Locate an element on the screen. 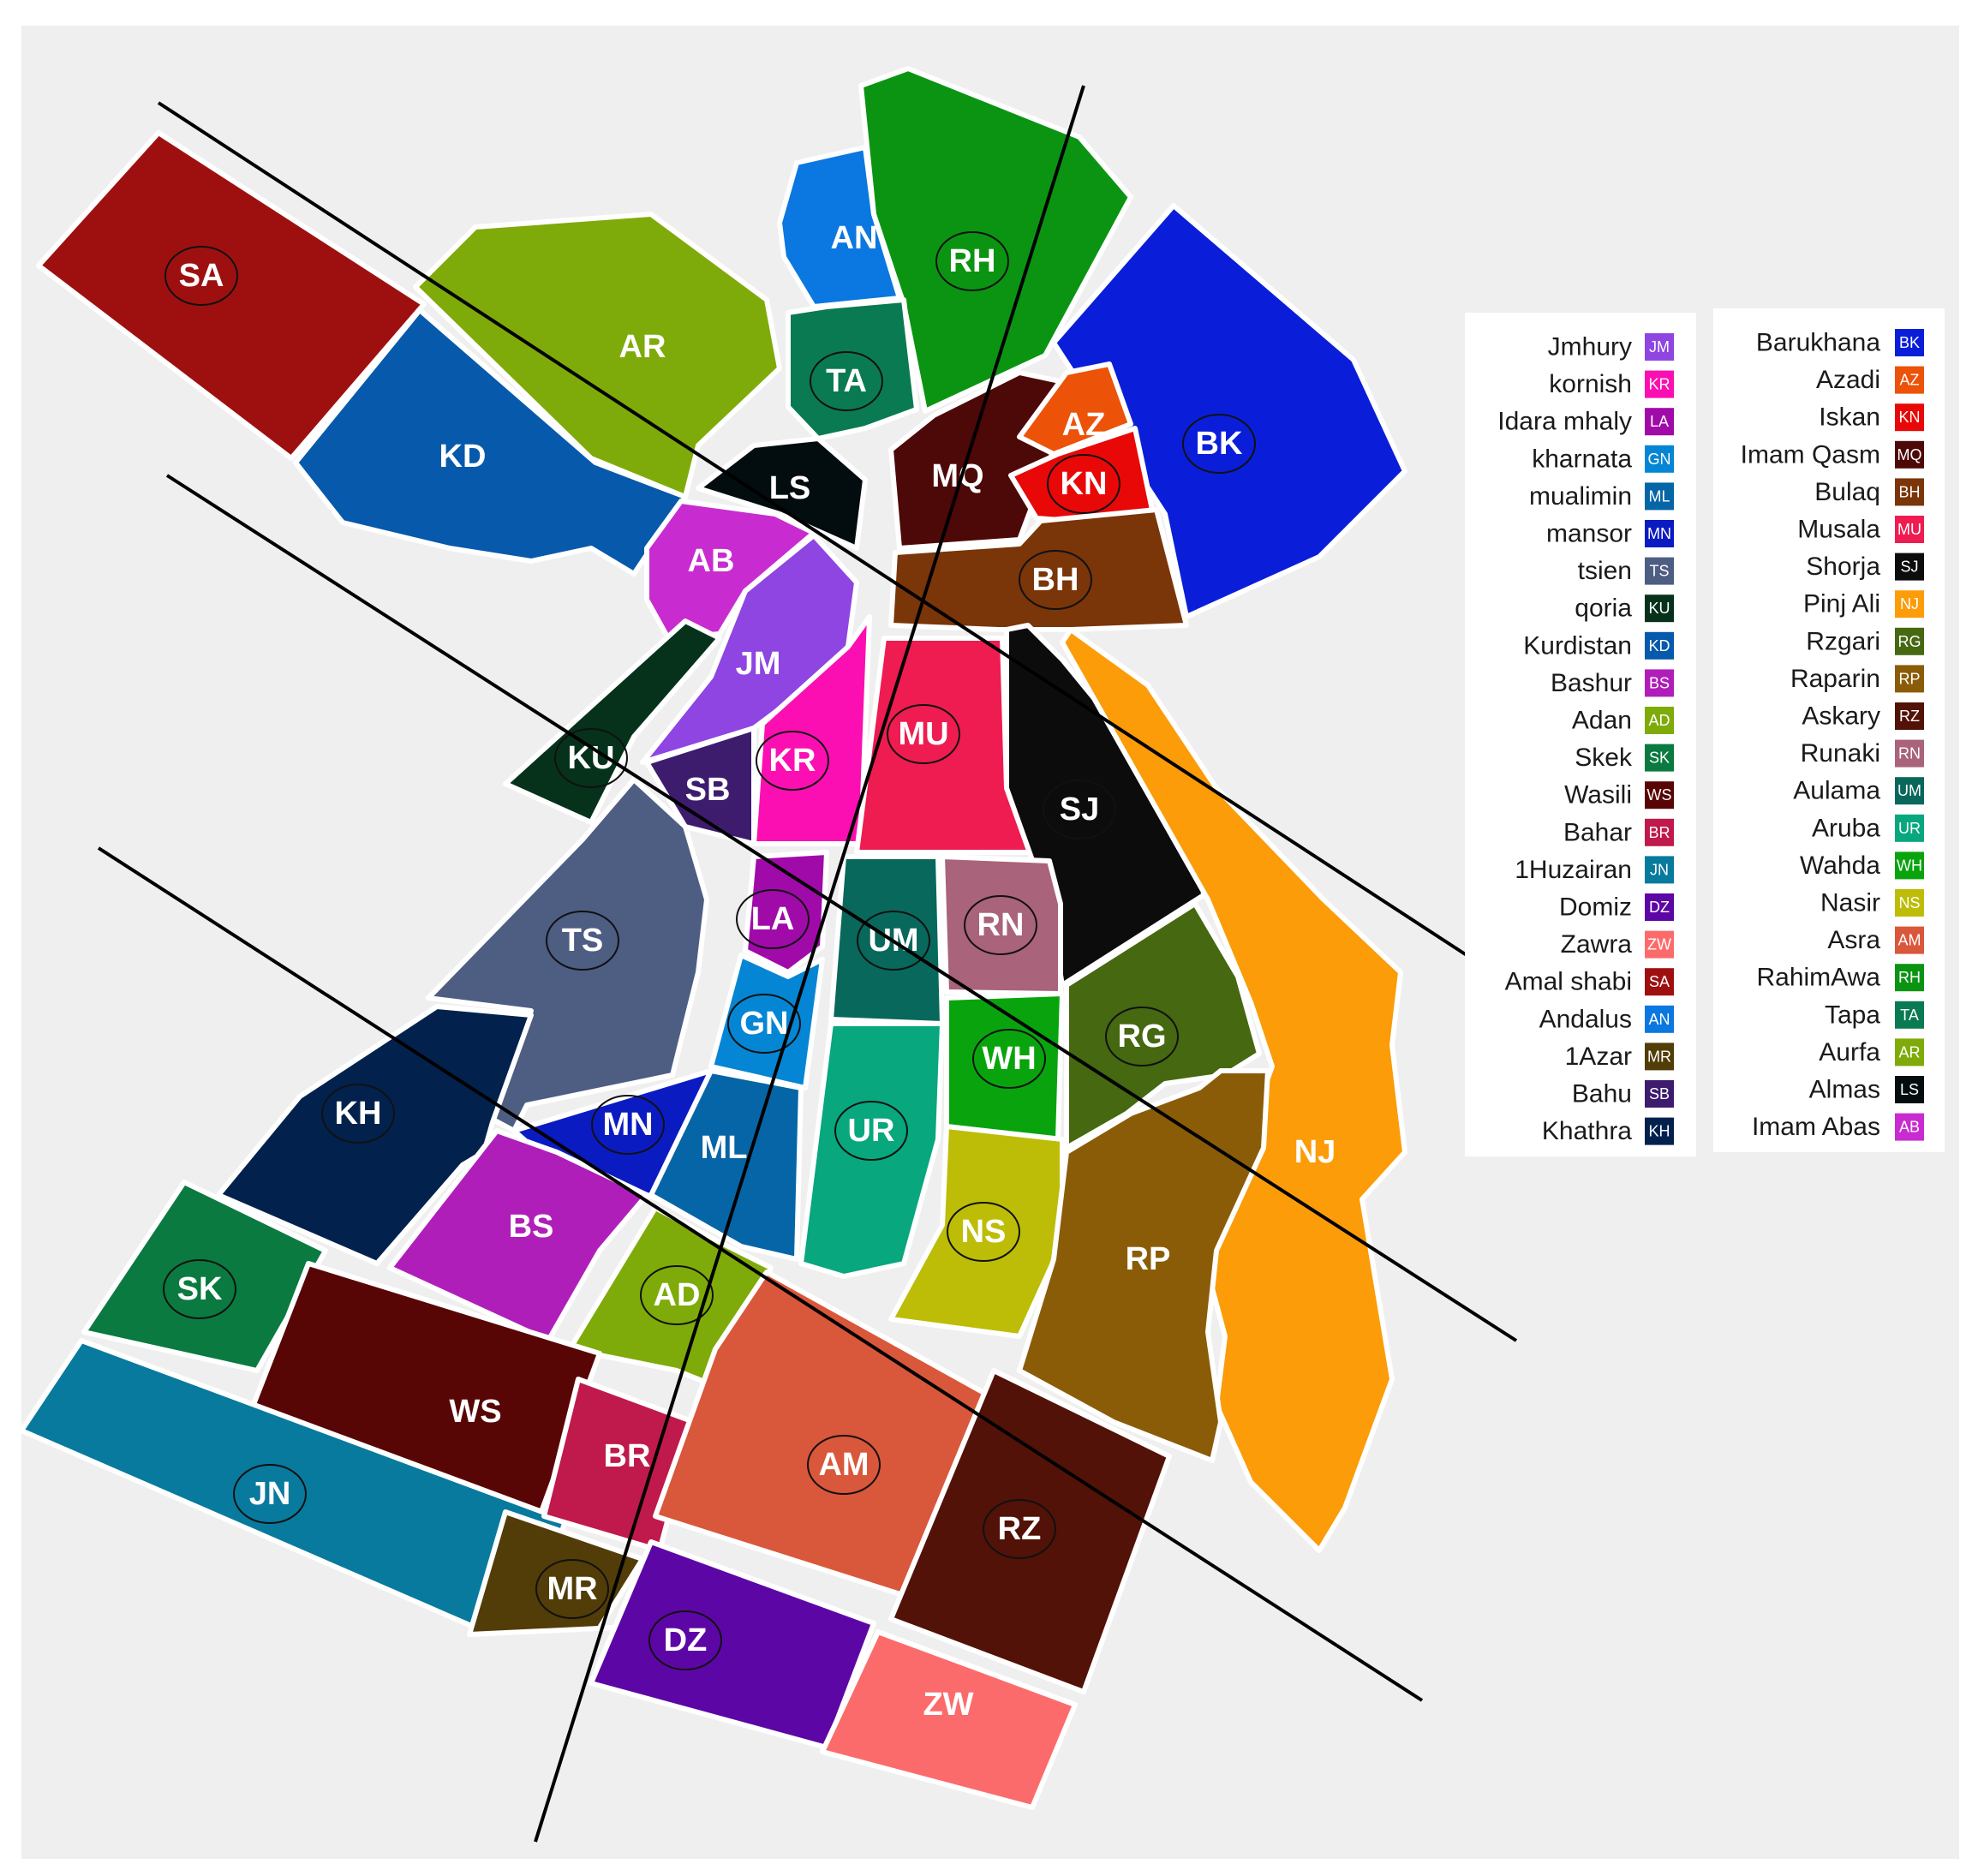 The image size is (1978, 1876). legend-item: Adan AD is located at coordinates (1623, 721).